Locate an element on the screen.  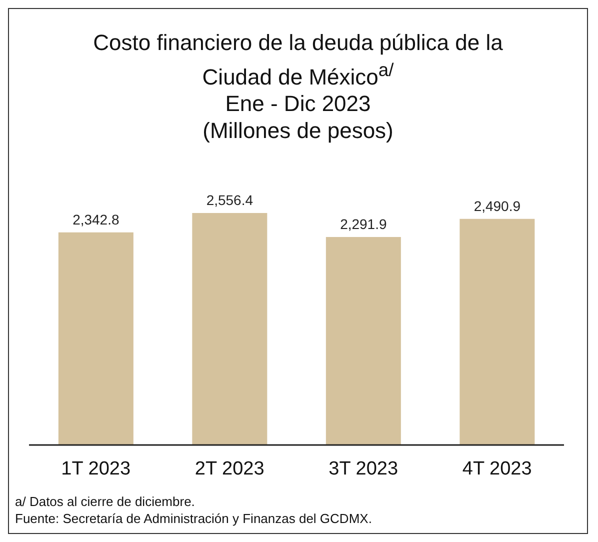
chart-subtitle: Ene - Dic 2023 (Millones de pesos) is located at coordinates (298, 117).